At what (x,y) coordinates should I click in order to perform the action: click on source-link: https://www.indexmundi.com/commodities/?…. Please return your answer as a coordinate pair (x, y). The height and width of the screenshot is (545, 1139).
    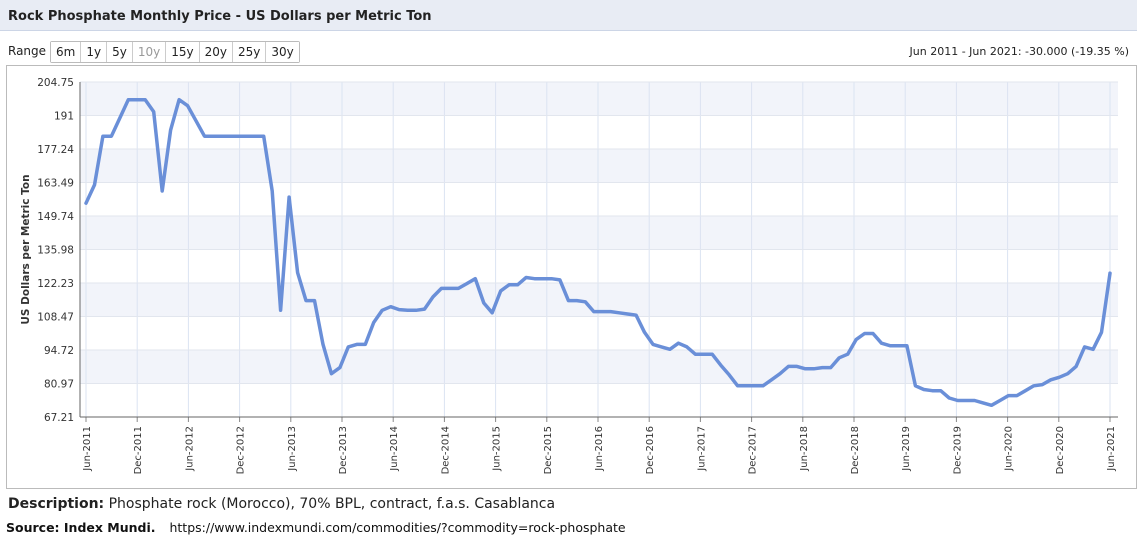
    Looking at the image, I should click on (397, 527).